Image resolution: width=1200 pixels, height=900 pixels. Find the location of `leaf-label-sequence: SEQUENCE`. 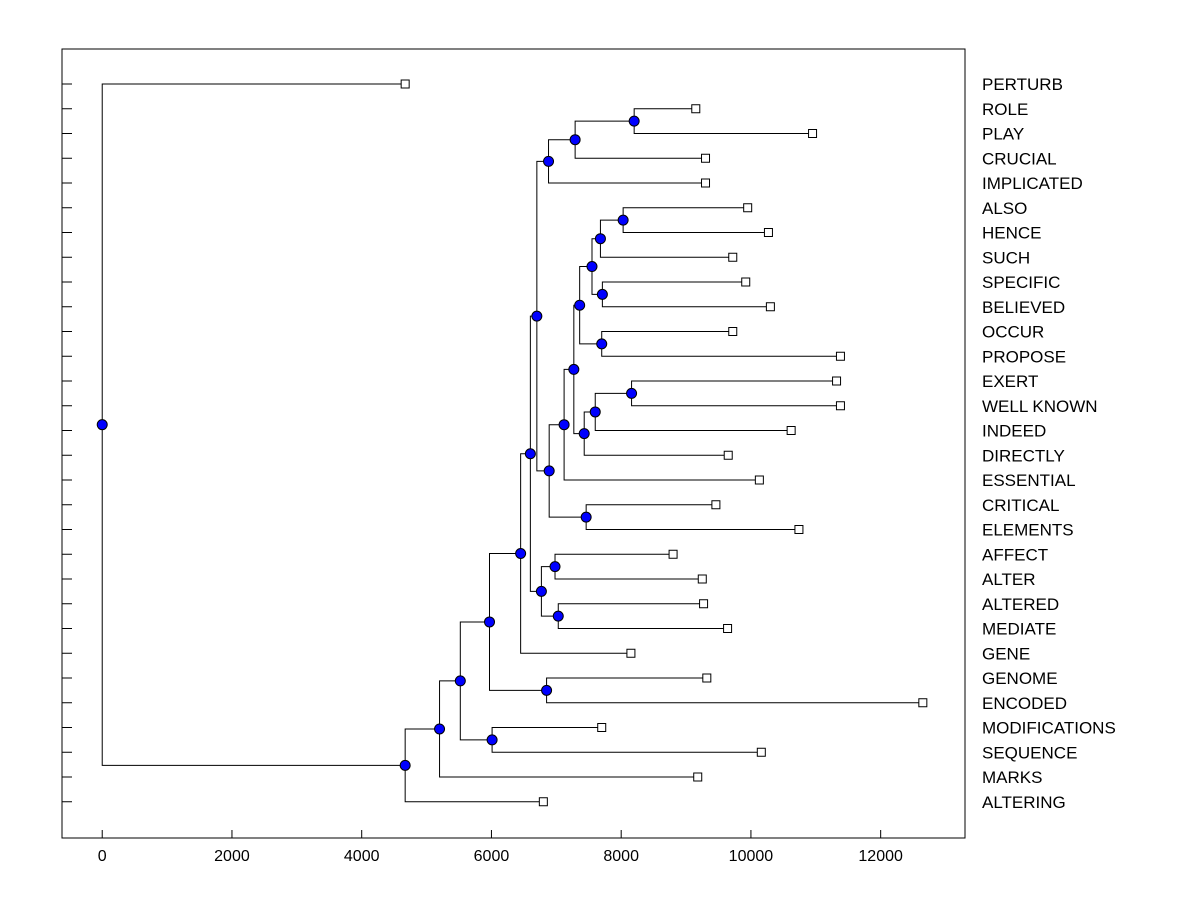

leaf-label-sequence: SEQUENCE is located at coordinates (1029, 752).